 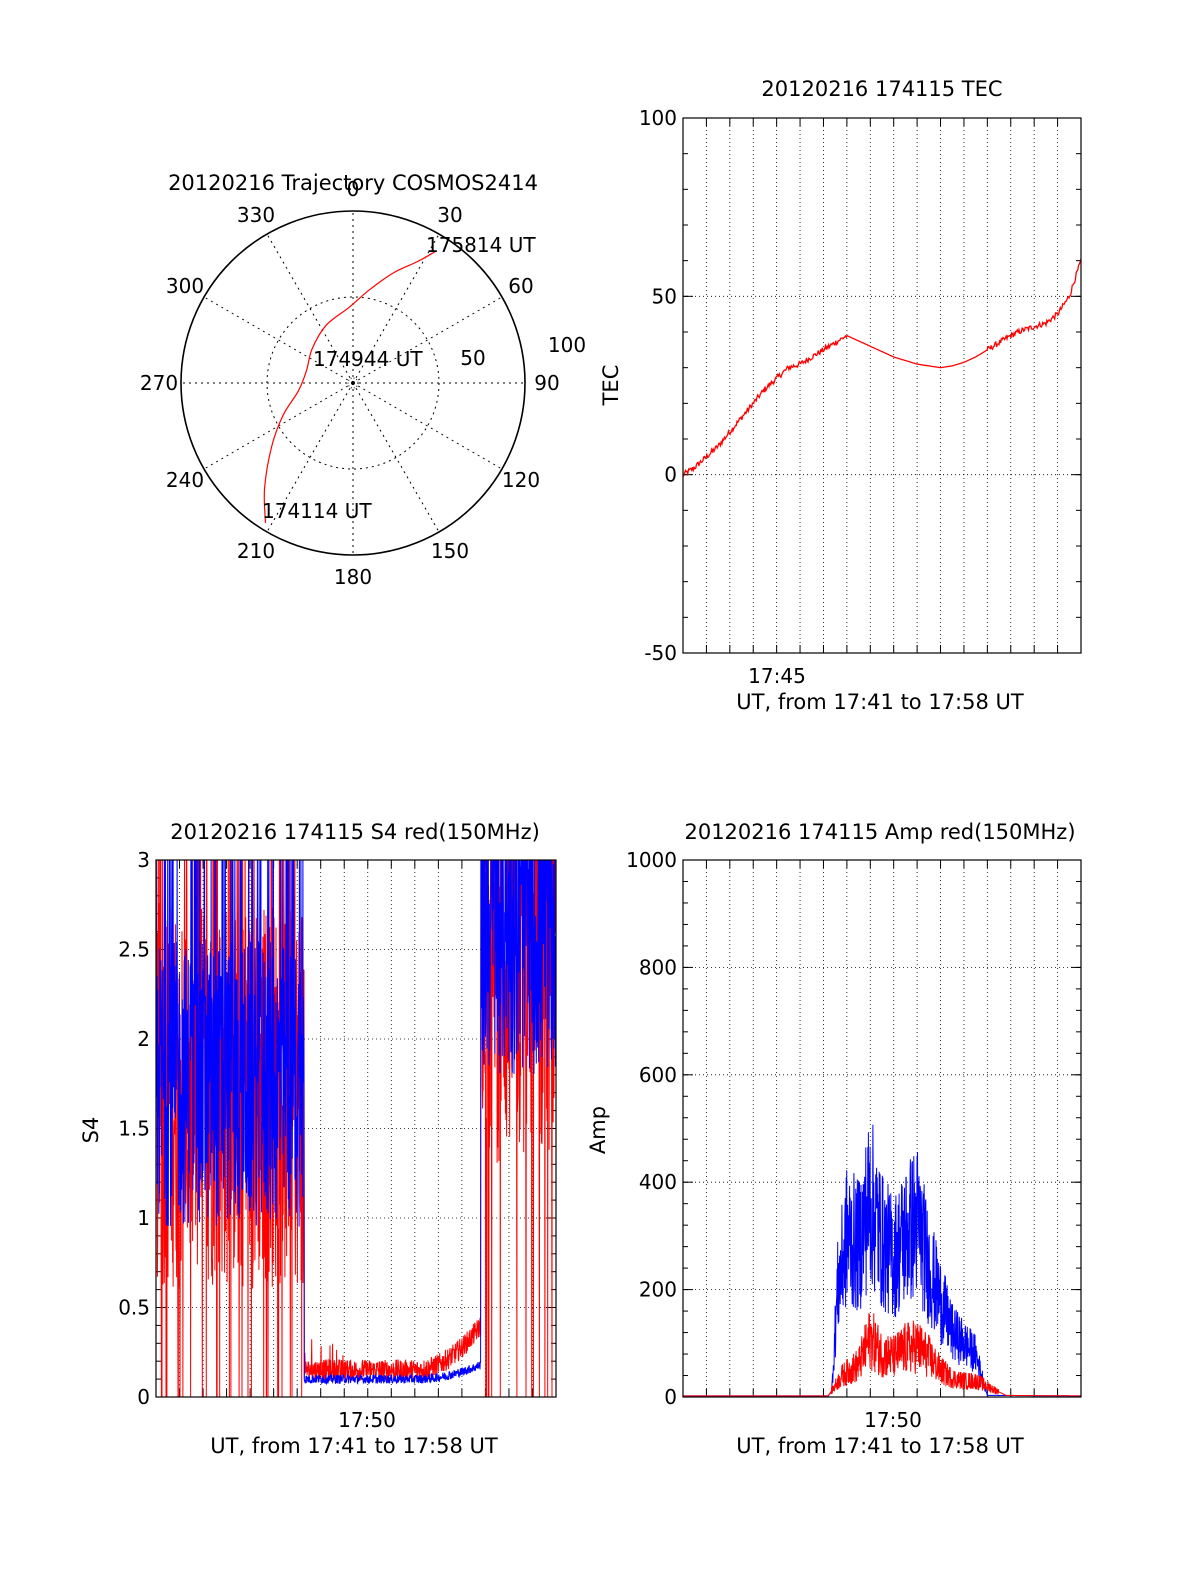 What do you see at coordinates (185, 286) in the screenshot?
I see `polar-azimuth-label: 300` at bounding box center [185, 286].